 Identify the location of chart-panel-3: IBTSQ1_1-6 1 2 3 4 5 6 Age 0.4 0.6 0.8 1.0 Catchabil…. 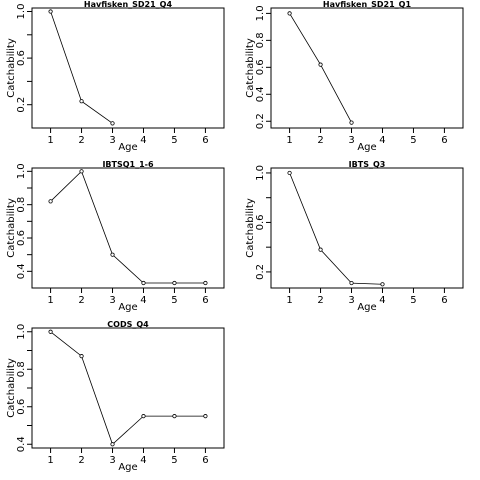
(115, 236).